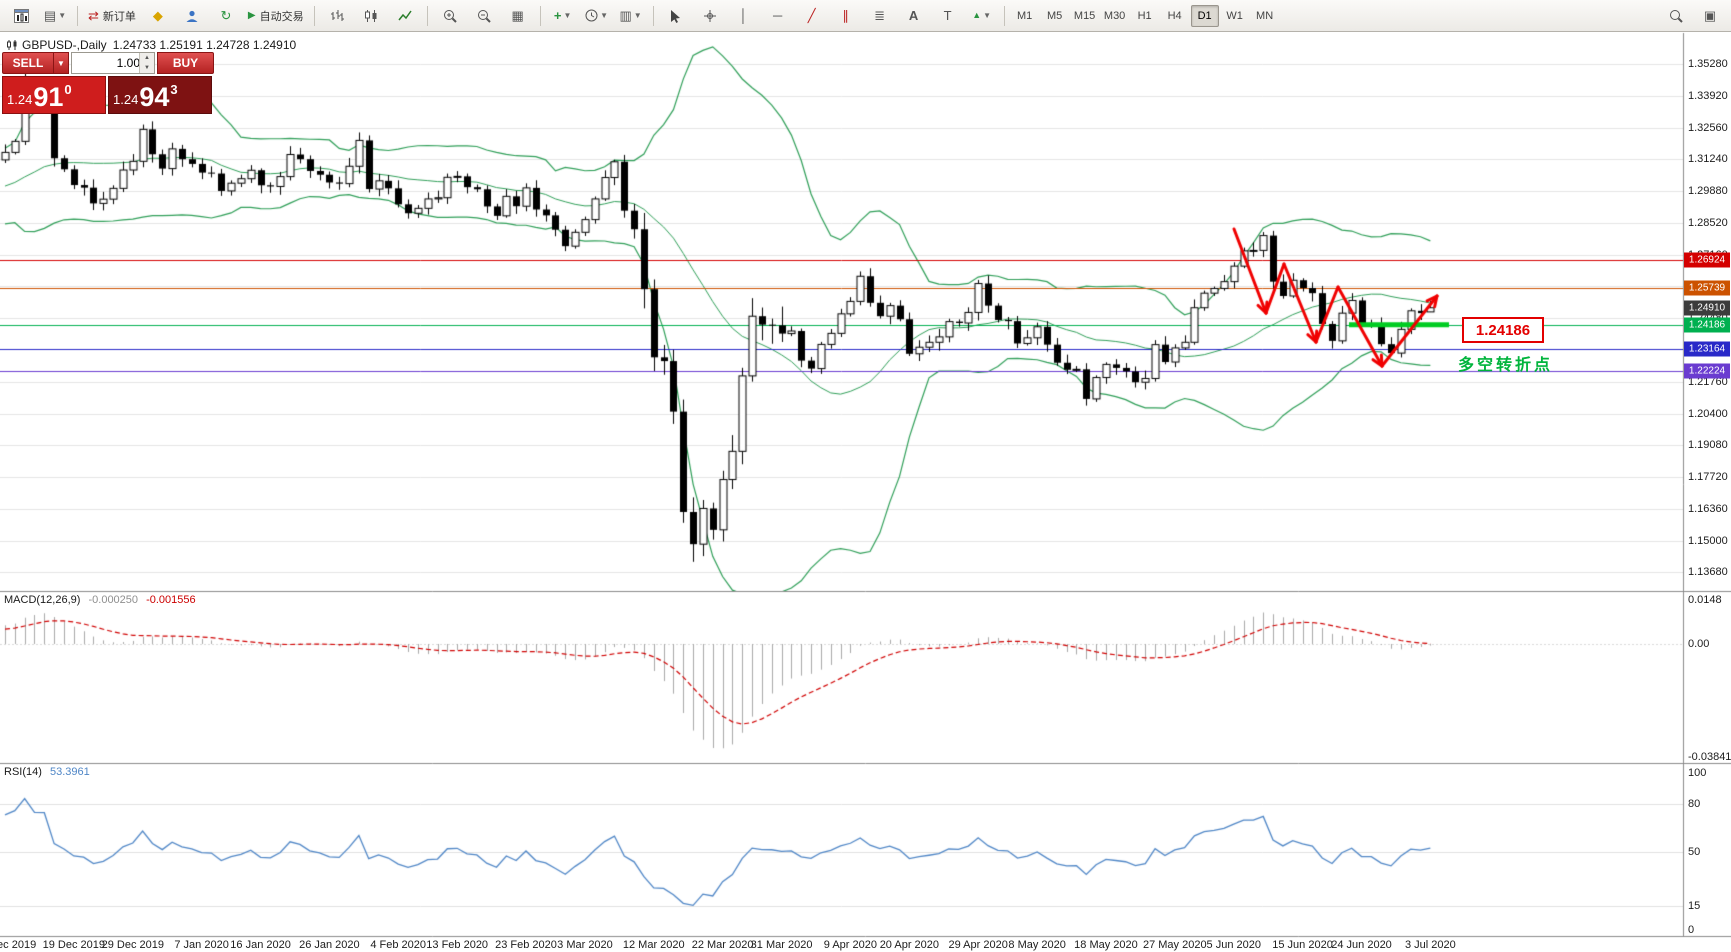 The height and width of the screenshot is (952, 1731). I want to click on price-axis-label: 1.21760, so click(1708, 381).